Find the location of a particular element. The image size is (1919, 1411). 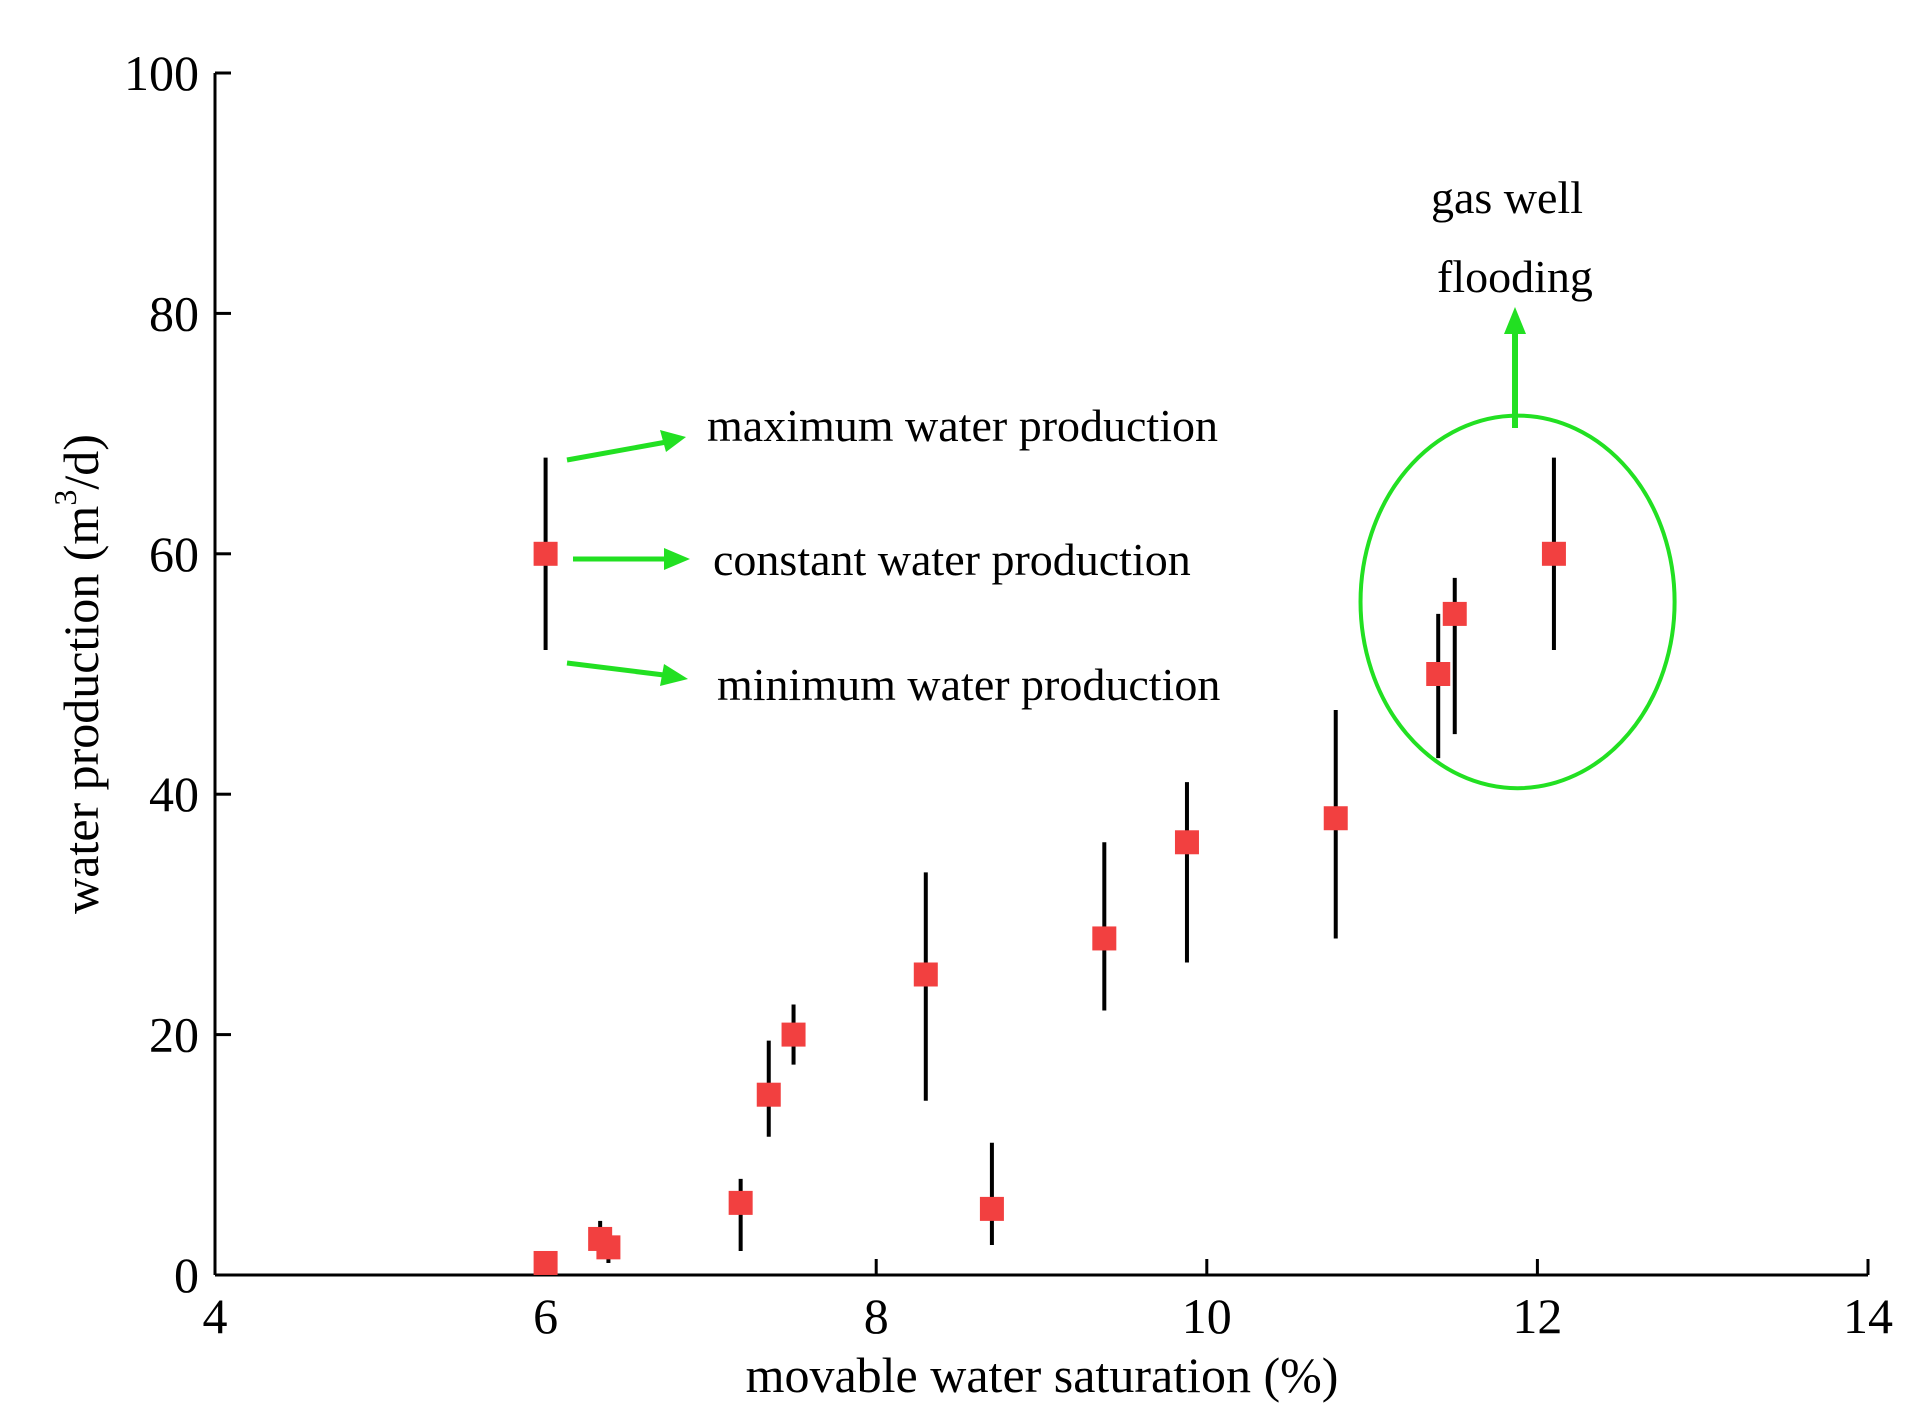

y-ticks: 0 20 40 60 80 100 is located at coordinates (177, 674).